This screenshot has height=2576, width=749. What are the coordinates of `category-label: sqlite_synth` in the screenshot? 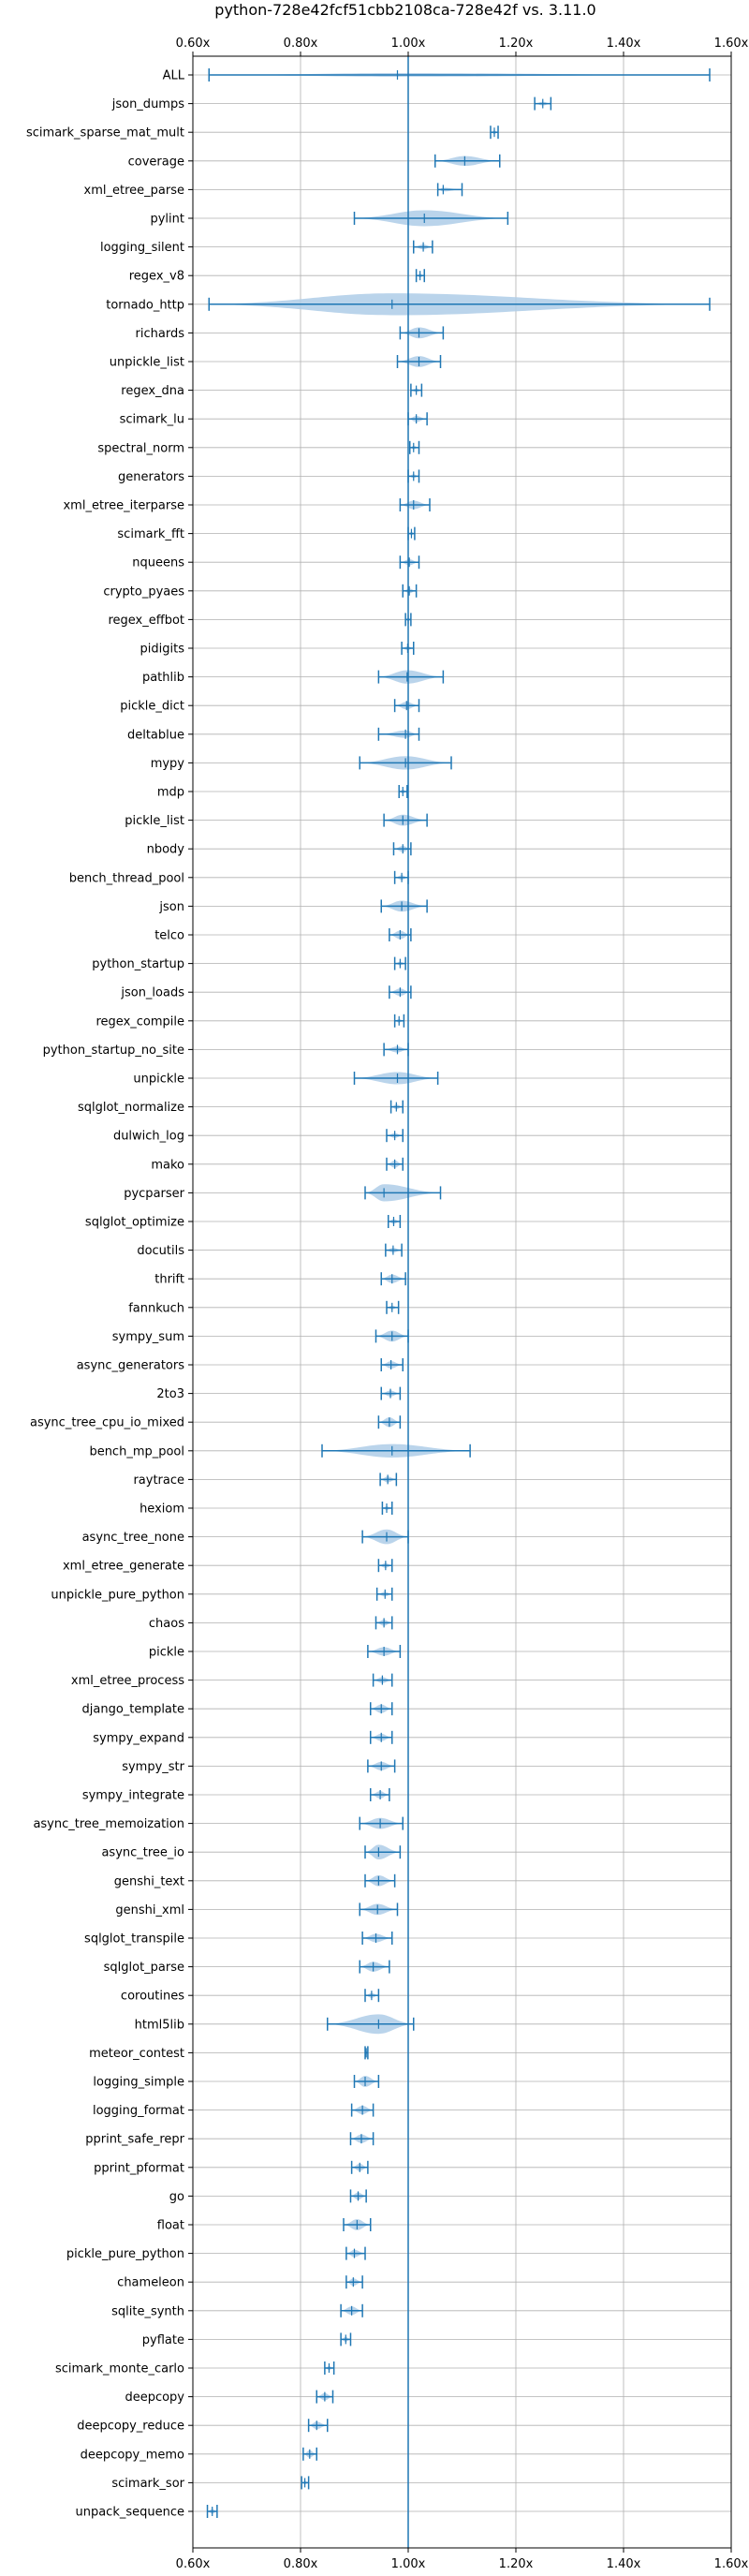 It's located at (147, 2311).